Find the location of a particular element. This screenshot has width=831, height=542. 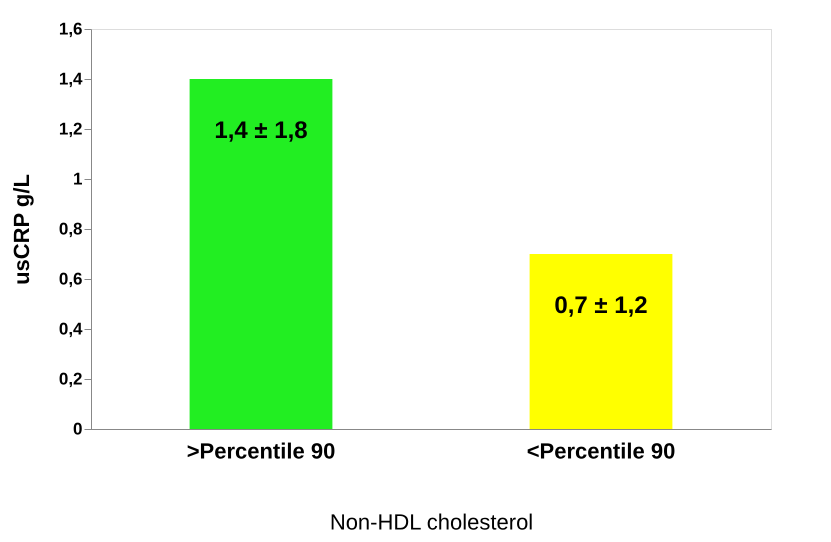

data-label: 1,4 ± 1,8 is located at coordinates (261, 130).